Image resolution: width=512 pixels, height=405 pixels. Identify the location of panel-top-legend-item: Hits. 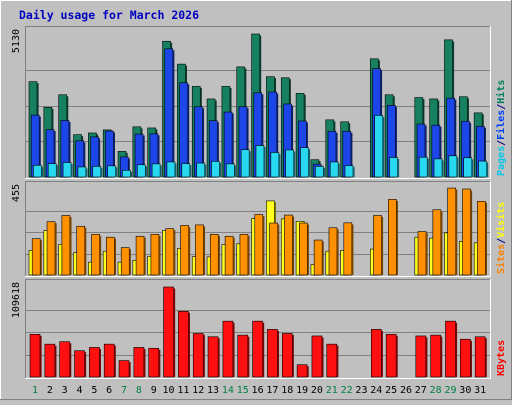
(501, 92).